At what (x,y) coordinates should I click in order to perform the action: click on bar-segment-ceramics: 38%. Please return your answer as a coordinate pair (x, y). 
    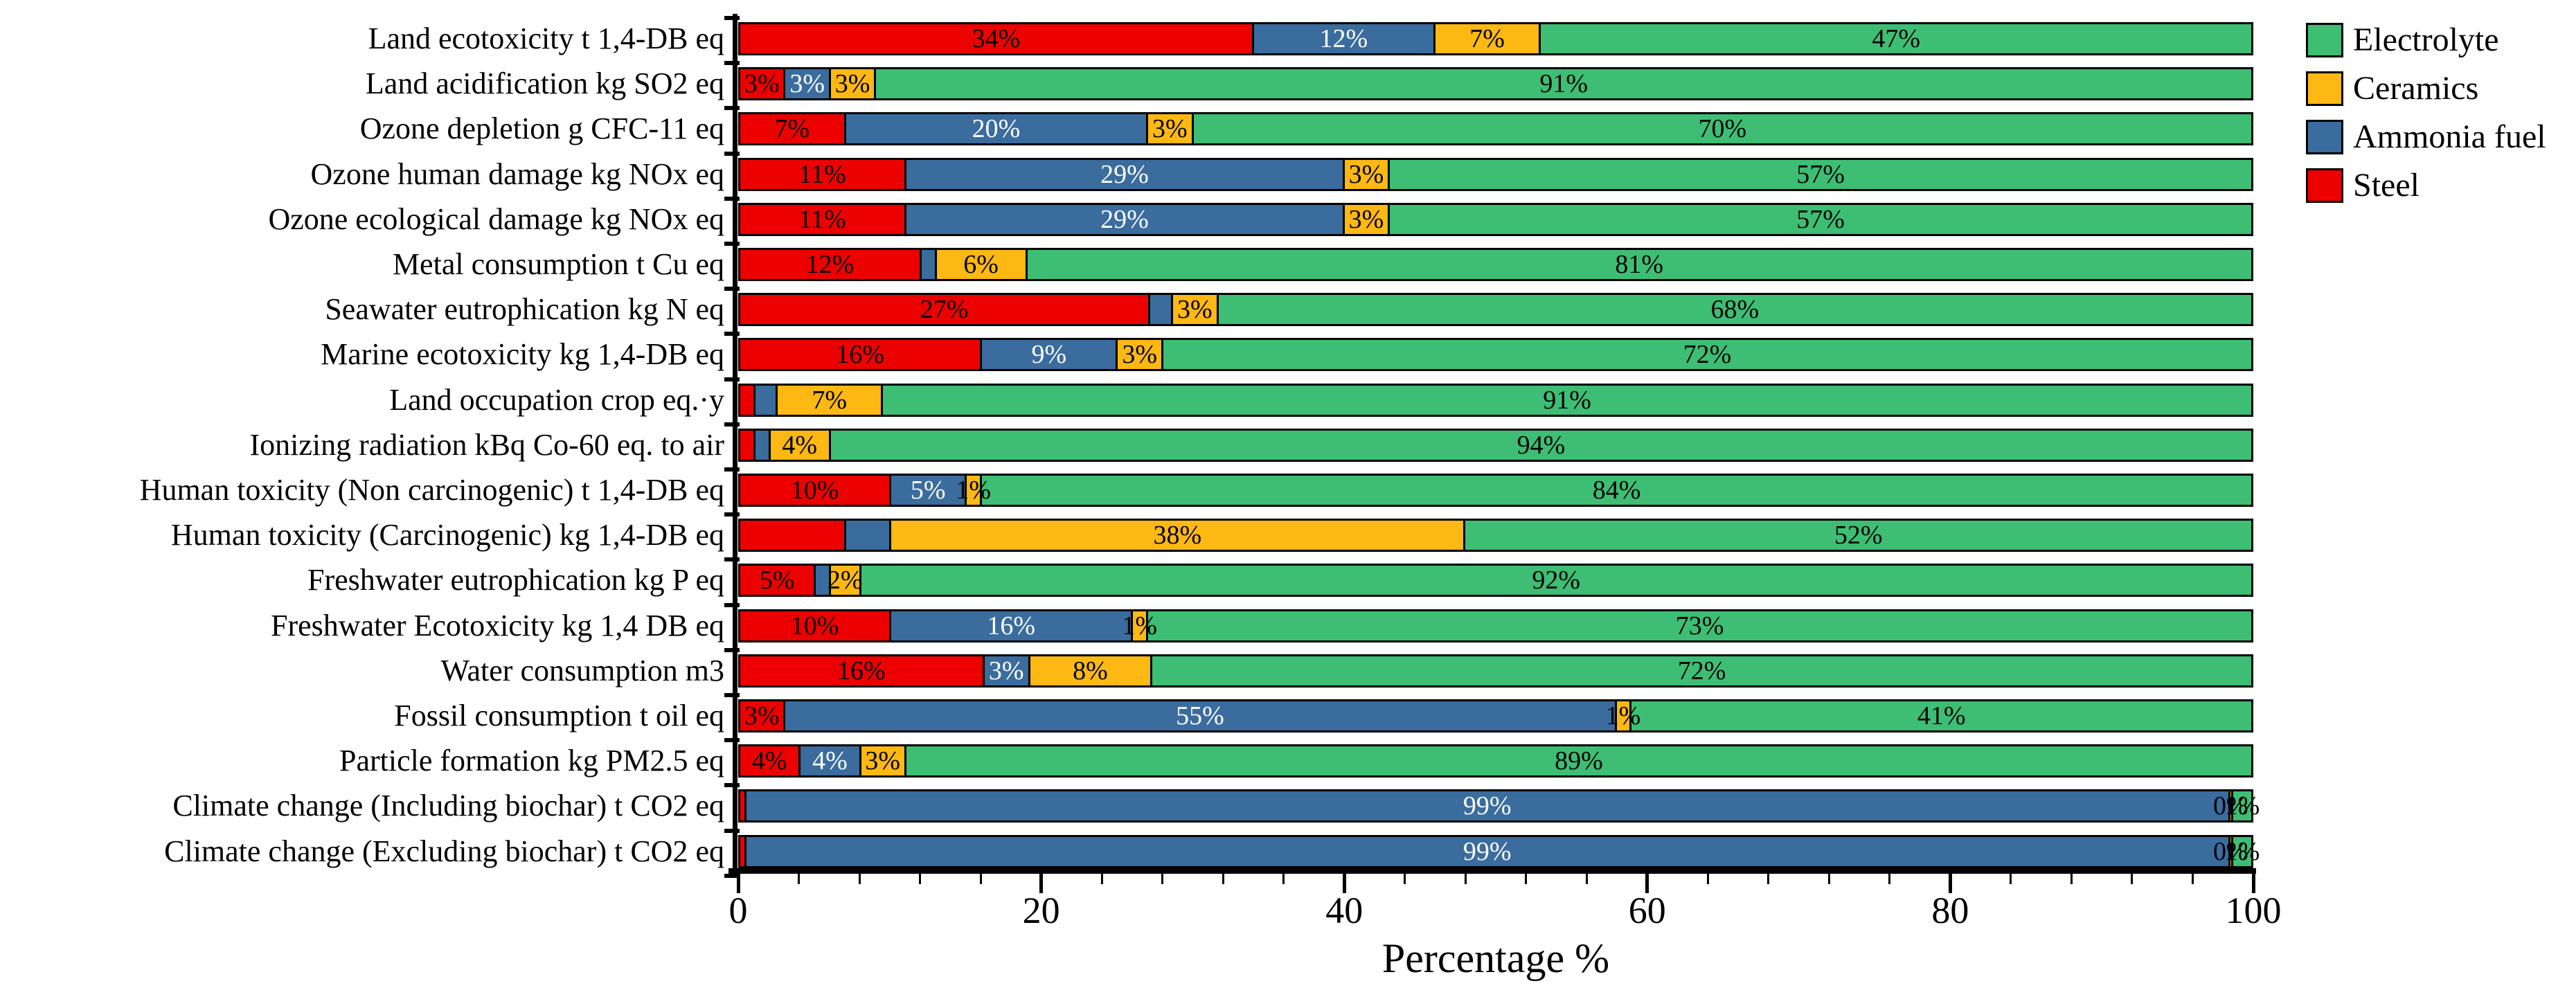
    Looking at the image, I should click on (1178, 535).